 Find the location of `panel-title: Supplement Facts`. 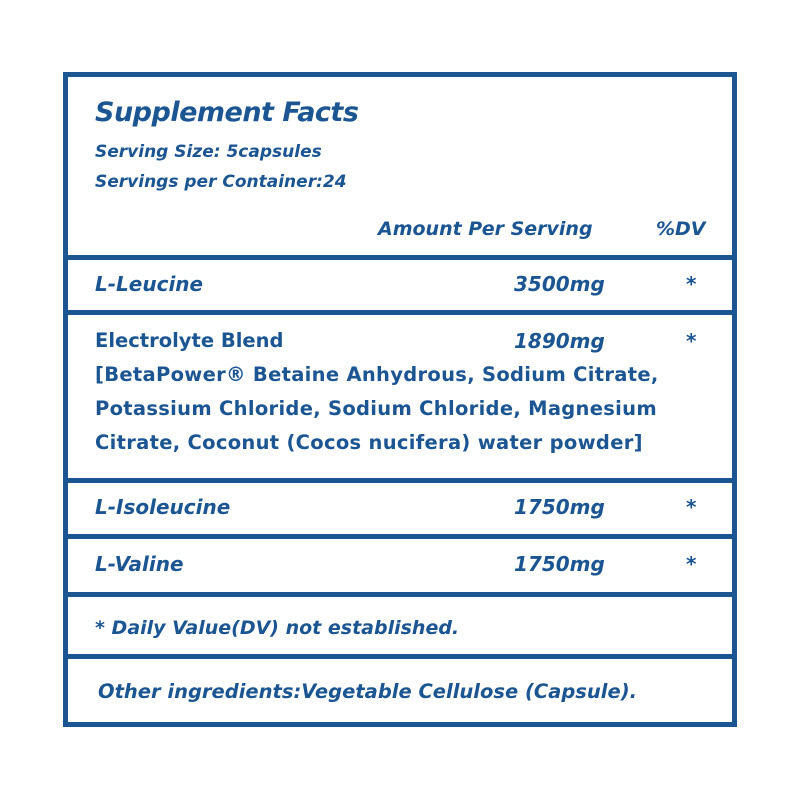

panel-title: Supplement Facts is located at coordinates (227, 112).